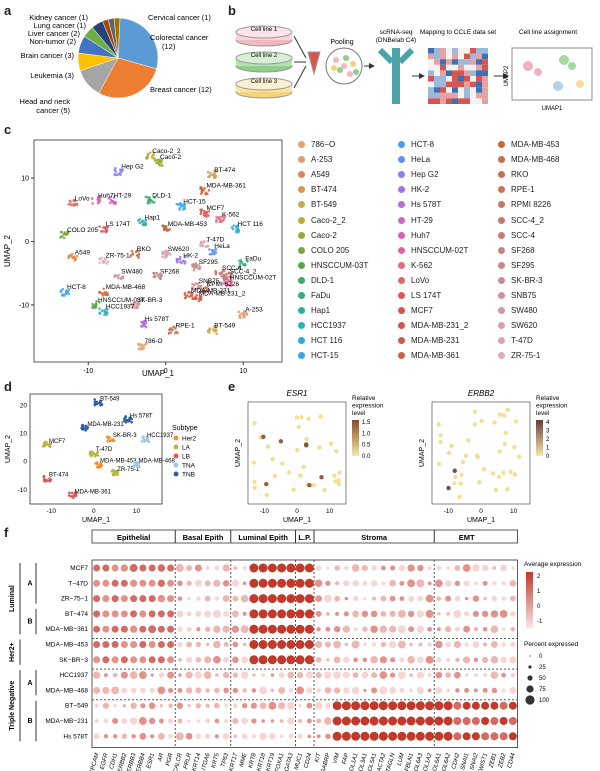 The image size is (600, 771). I want to click on row-label: BT−549, so click(76, 706).